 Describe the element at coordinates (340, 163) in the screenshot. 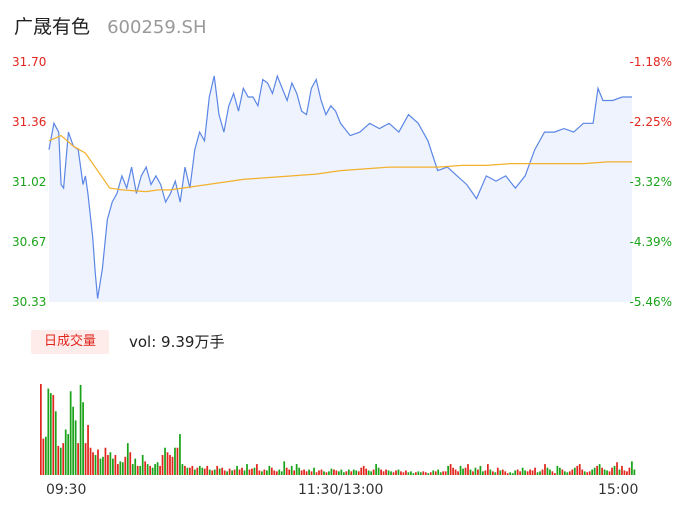

I see `average-price-line` at that location.